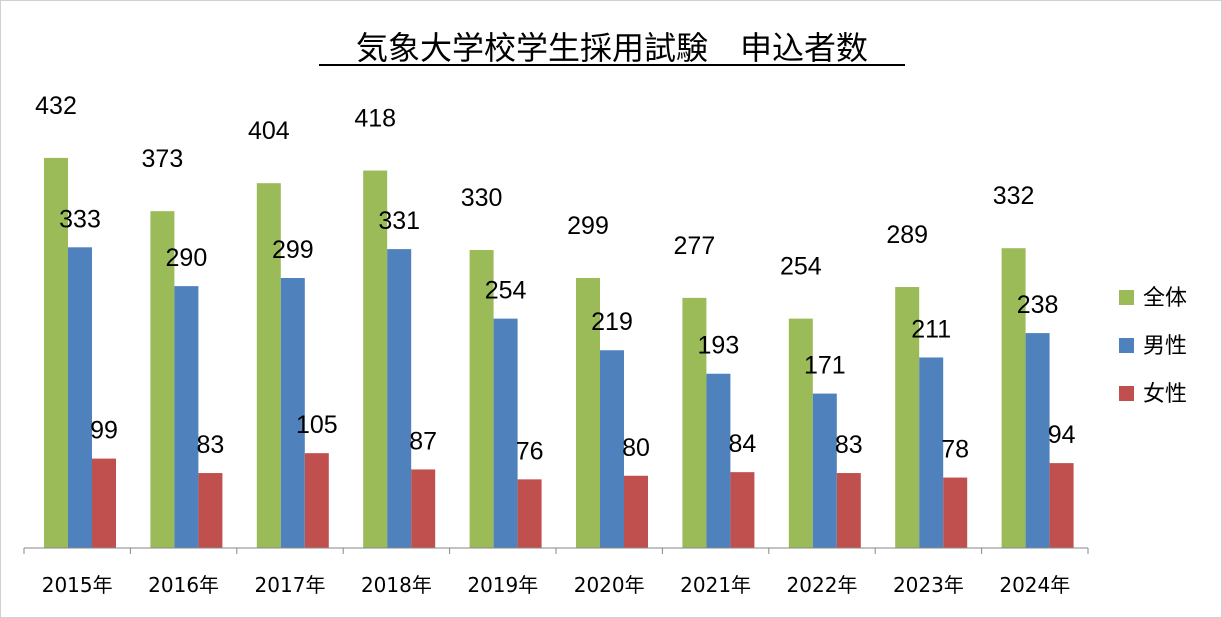  Describe the element at coordinates (423, 441) in the screenshot. I see `data-label-女性-2018年: 87` at that location.